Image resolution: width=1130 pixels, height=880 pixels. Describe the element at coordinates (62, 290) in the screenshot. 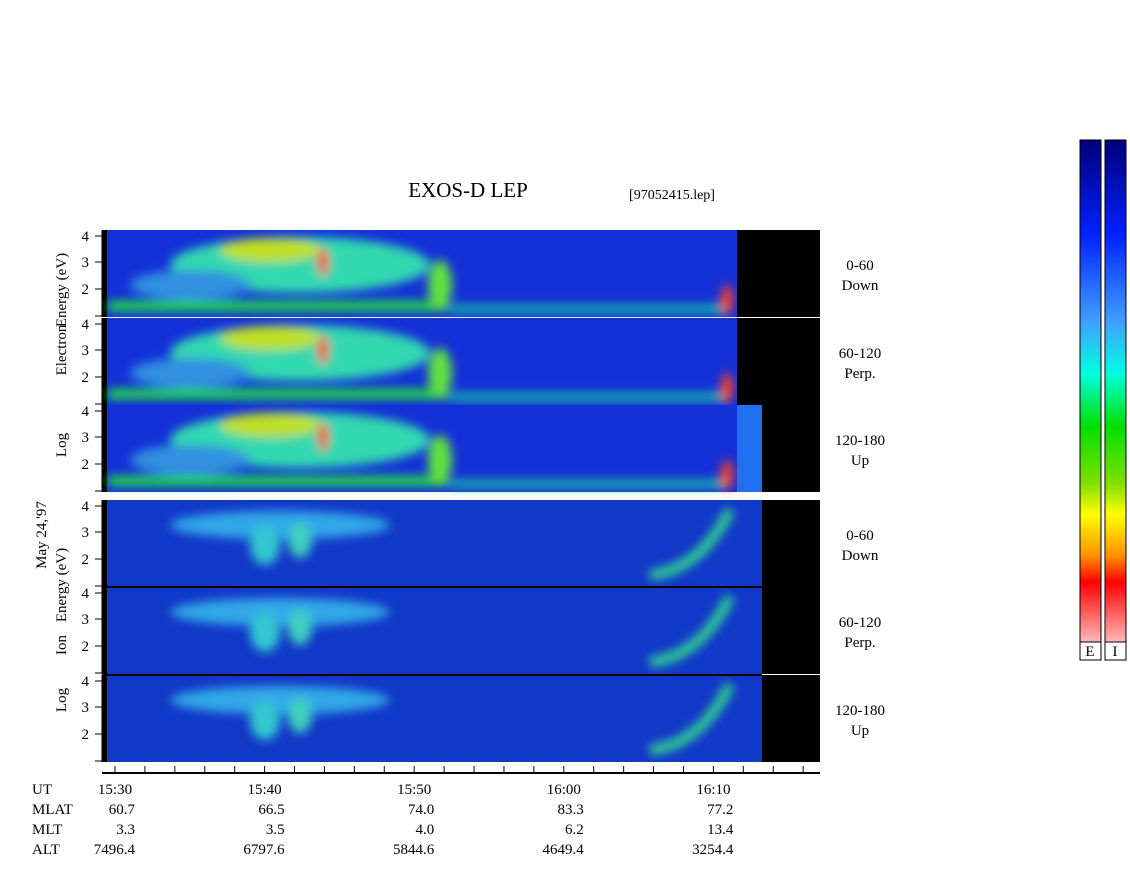

I see `energy-axis-label: Energy (eV)` at that location.